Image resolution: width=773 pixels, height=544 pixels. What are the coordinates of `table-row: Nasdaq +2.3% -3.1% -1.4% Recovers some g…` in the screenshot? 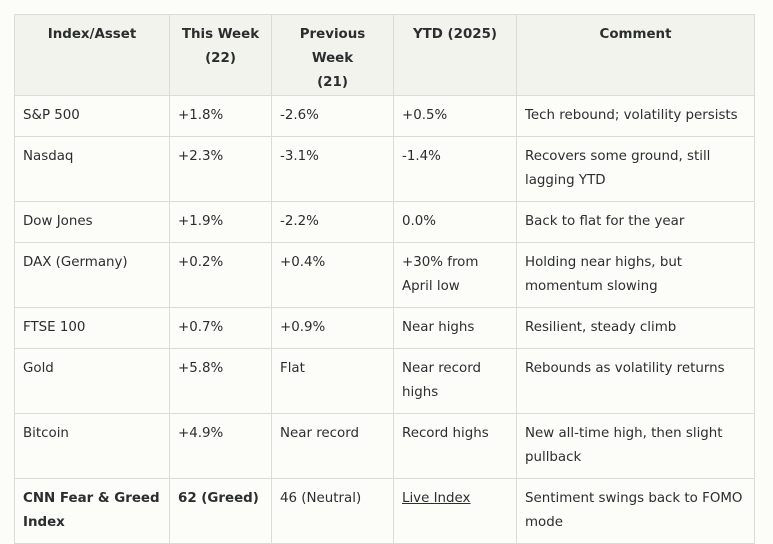 It's located at (384, 169).